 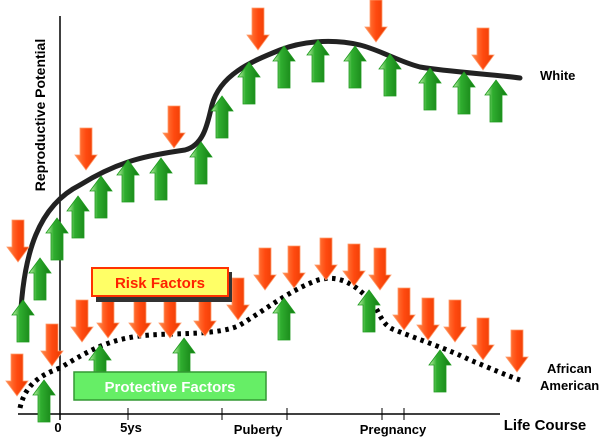 I want to click on risk-factors-label: Risk Factors, so click(x=160, y=283).